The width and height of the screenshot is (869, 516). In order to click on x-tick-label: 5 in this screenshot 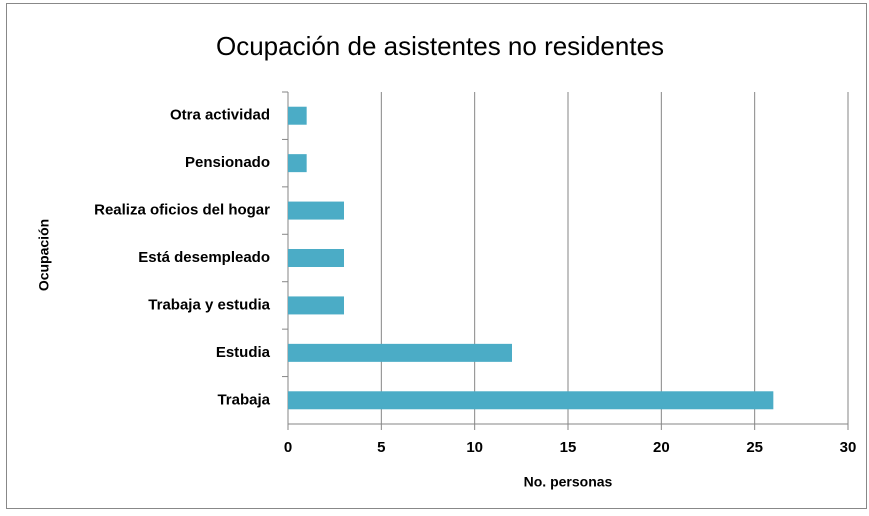, I will do `click(381, 447)`.